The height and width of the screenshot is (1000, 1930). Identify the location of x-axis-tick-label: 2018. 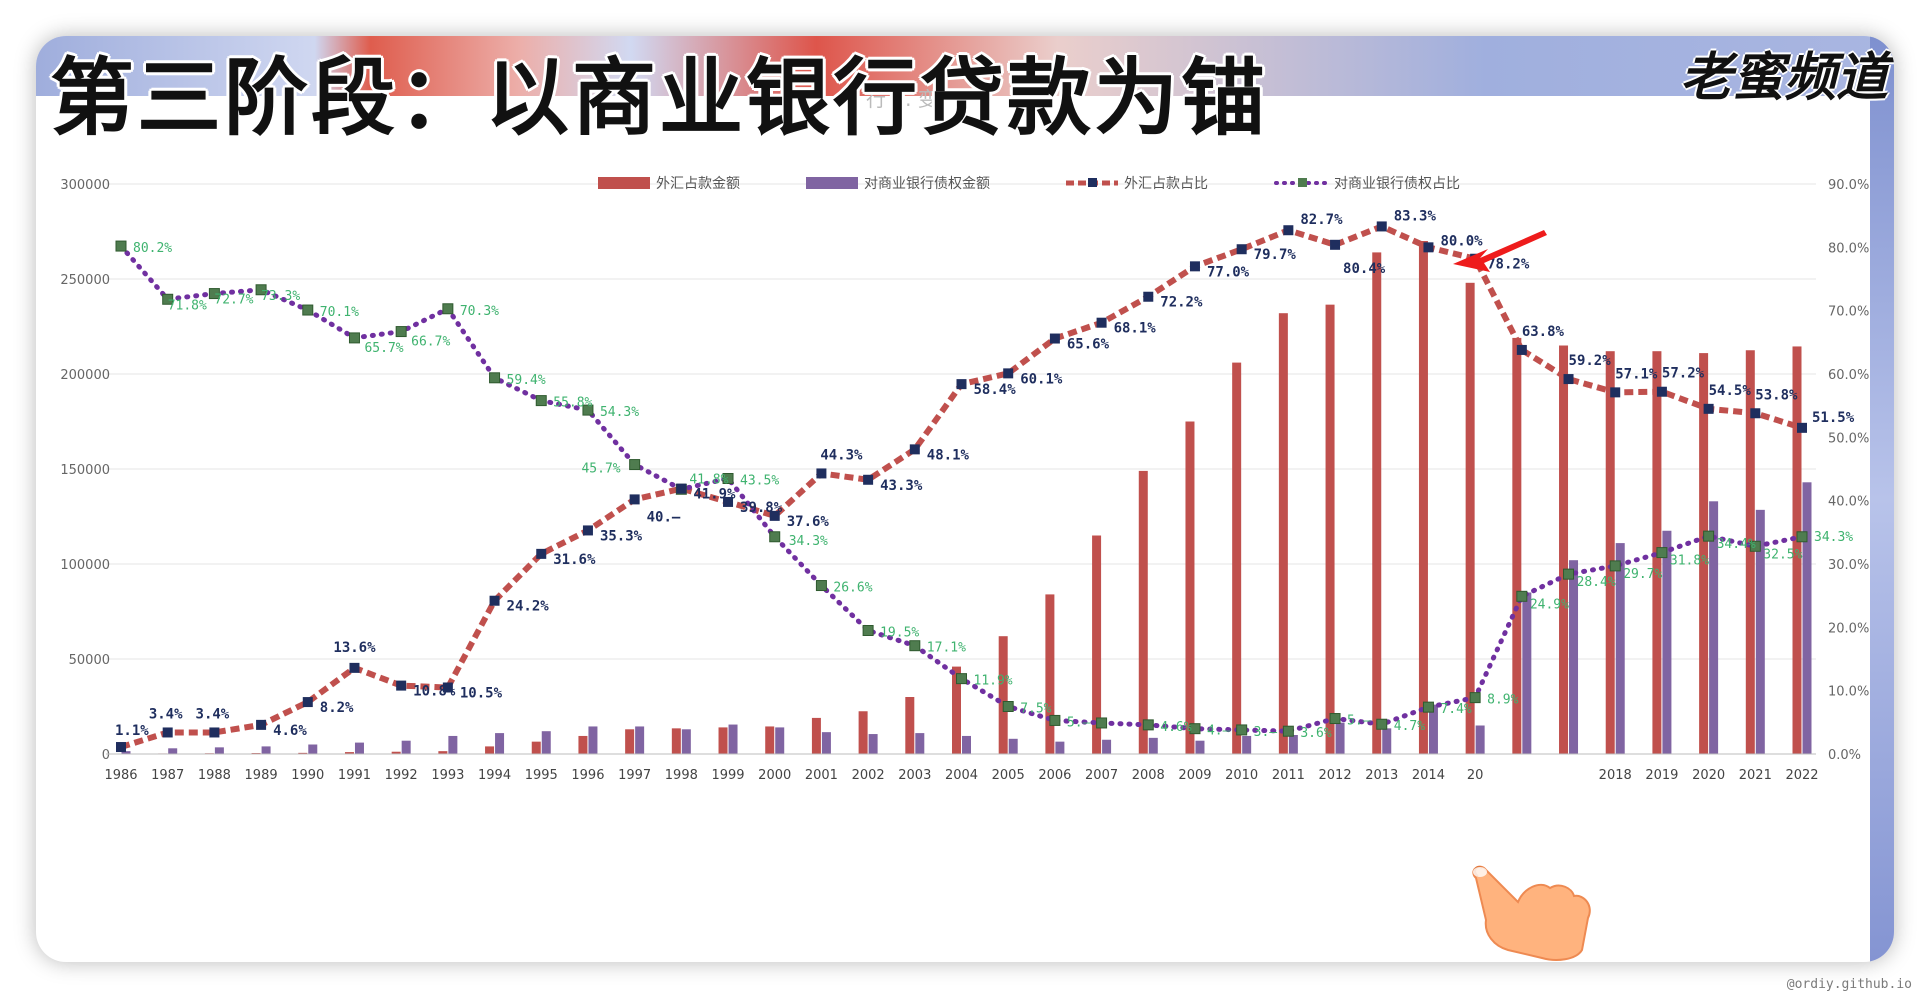
(1615, 775).